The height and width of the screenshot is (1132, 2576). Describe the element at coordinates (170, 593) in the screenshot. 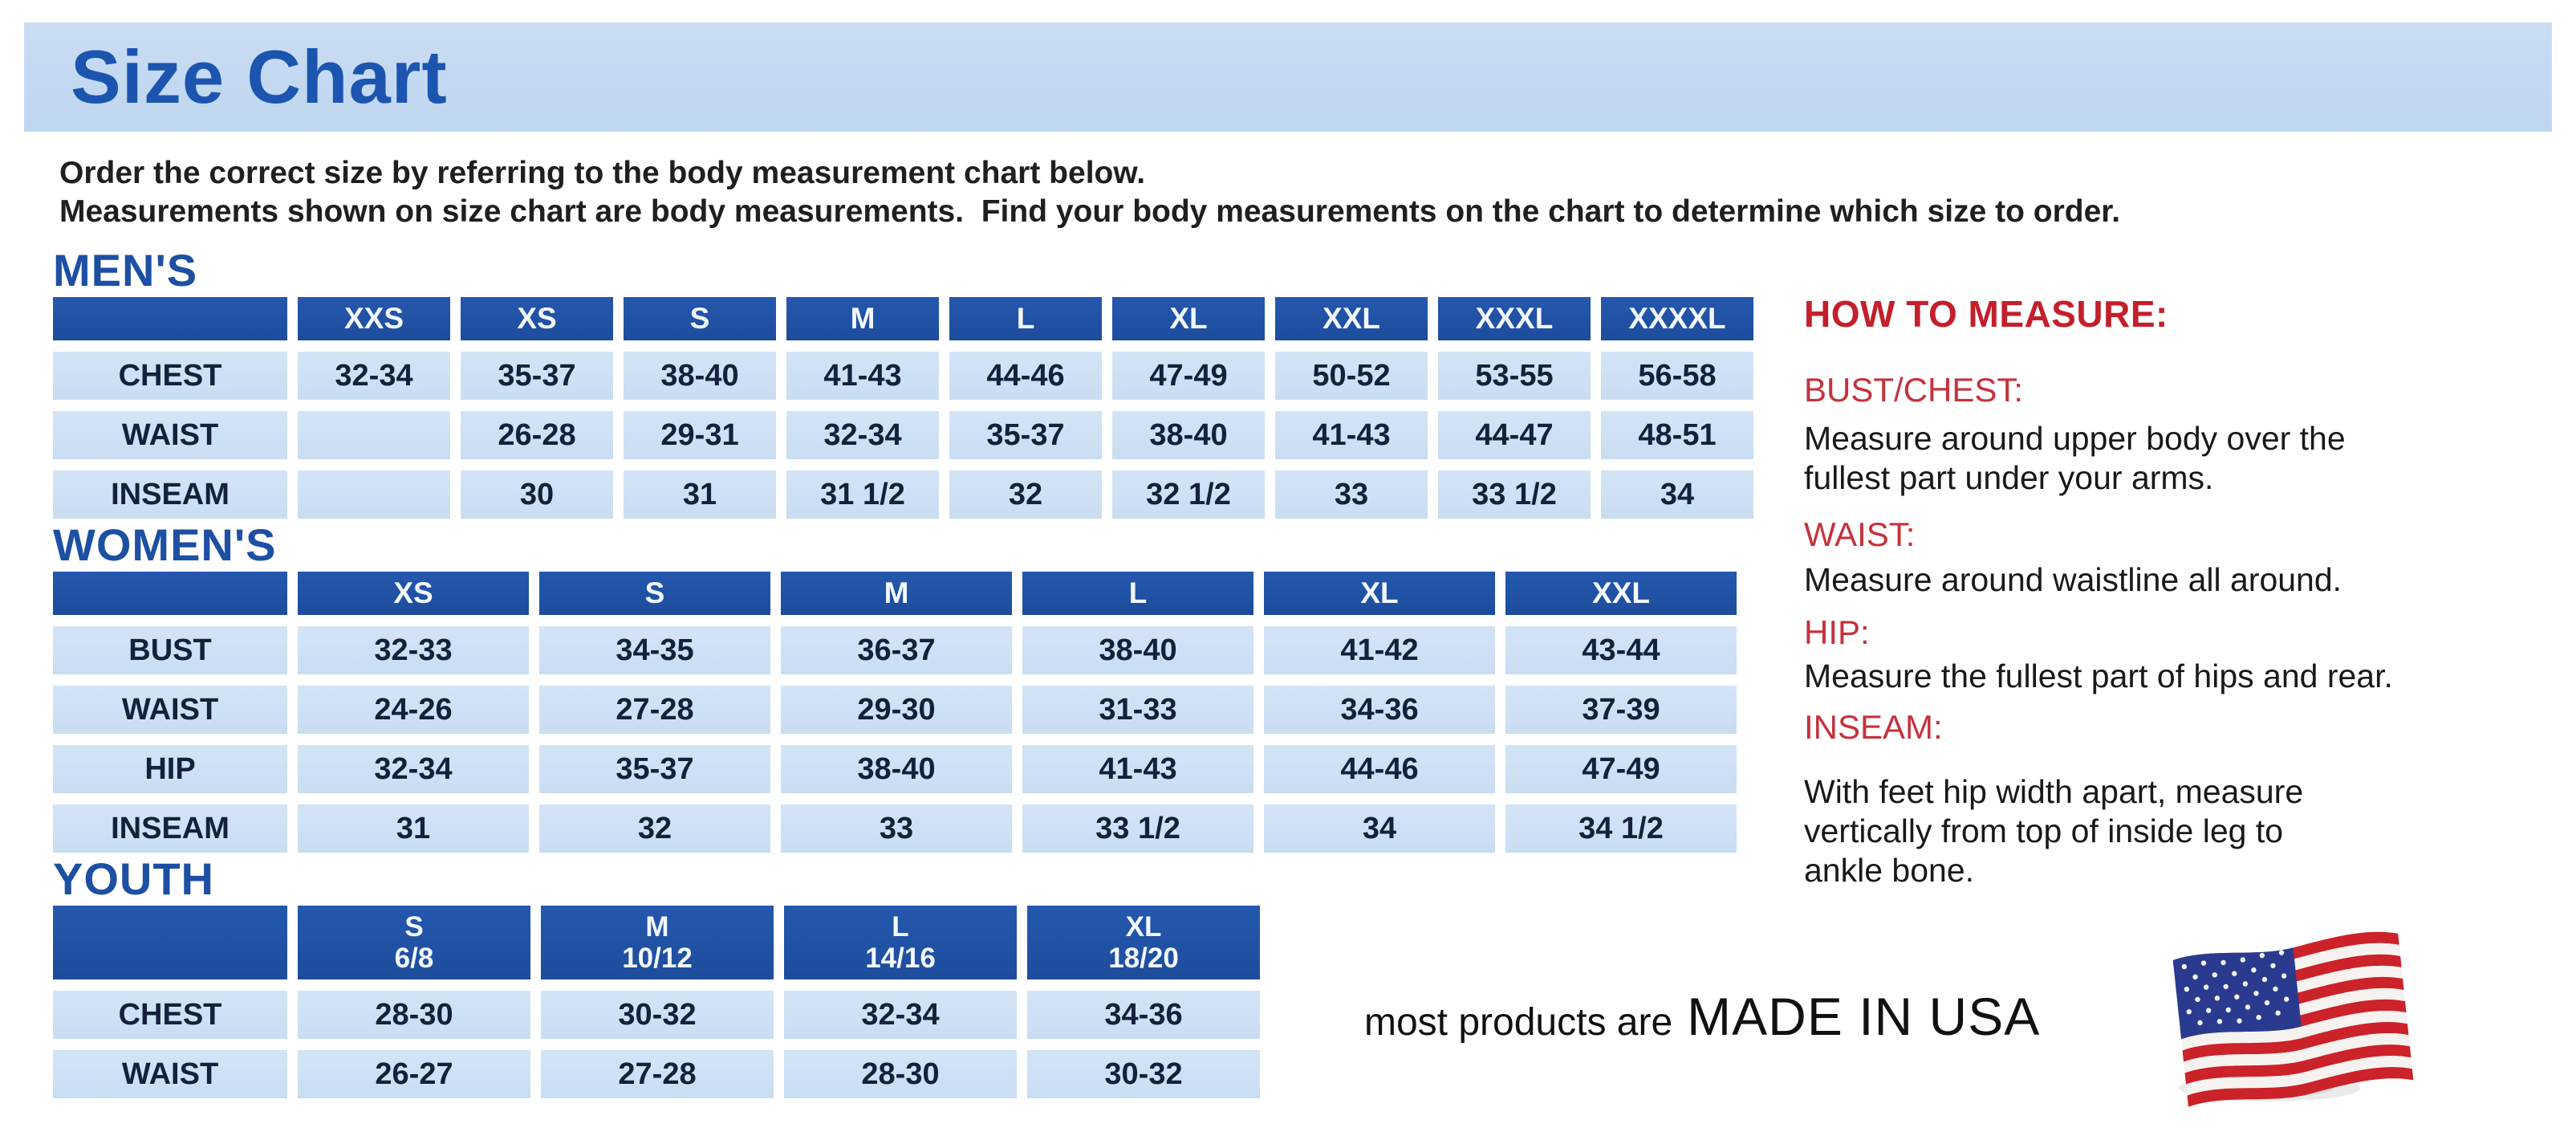

I see `womens-header-corner` at that location.